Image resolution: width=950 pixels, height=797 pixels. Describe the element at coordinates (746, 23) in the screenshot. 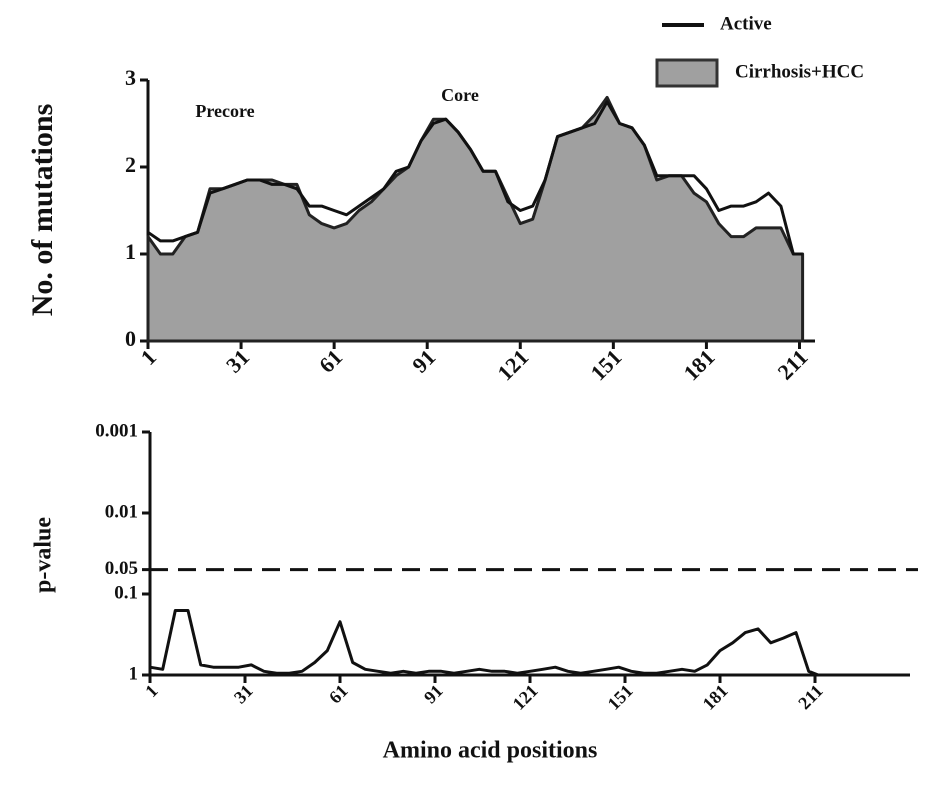

I see `legend-label: Active` at that location.